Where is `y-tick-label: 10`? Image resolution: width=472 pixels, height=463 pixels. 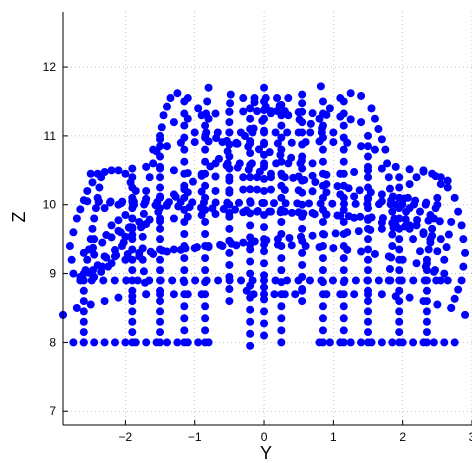
y-tick-label: 10 is located at coordinates (50, 205).